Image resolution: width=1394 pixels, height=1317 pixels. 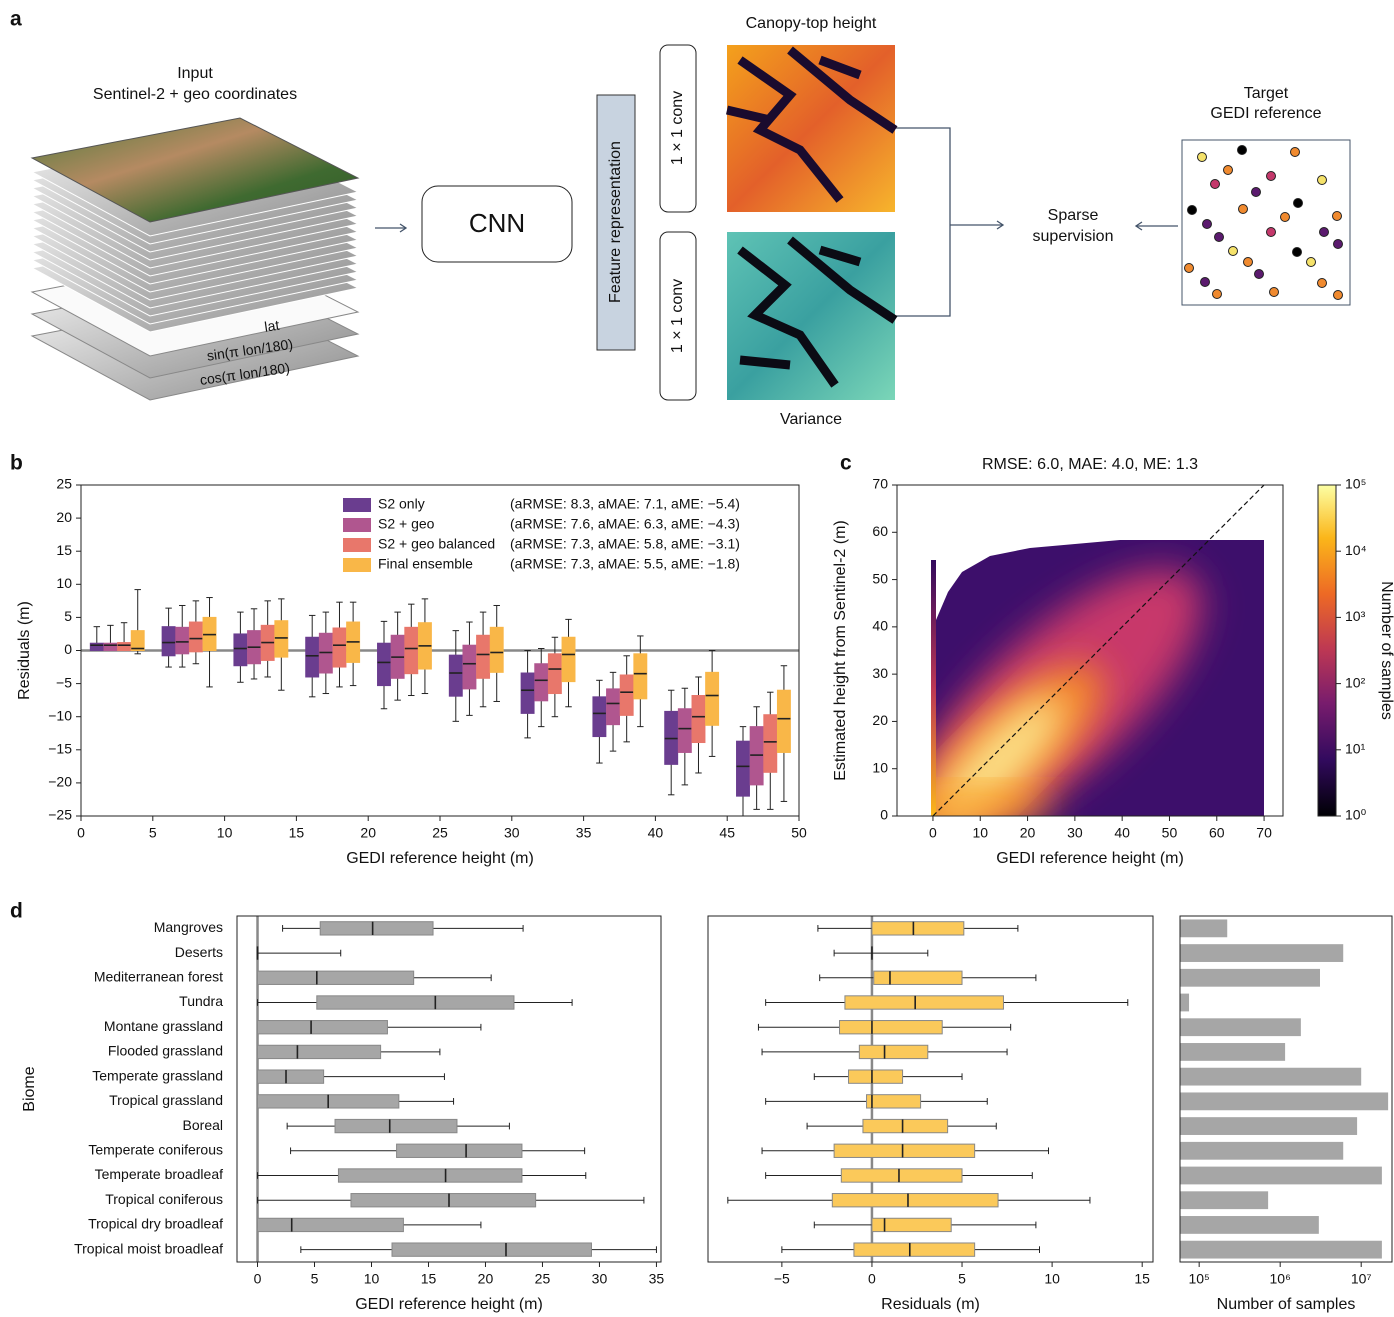 What do you see at coordinates (811, 419) in the screenshot?
I see `output-title: Variance` at bounding box center [811, 419].